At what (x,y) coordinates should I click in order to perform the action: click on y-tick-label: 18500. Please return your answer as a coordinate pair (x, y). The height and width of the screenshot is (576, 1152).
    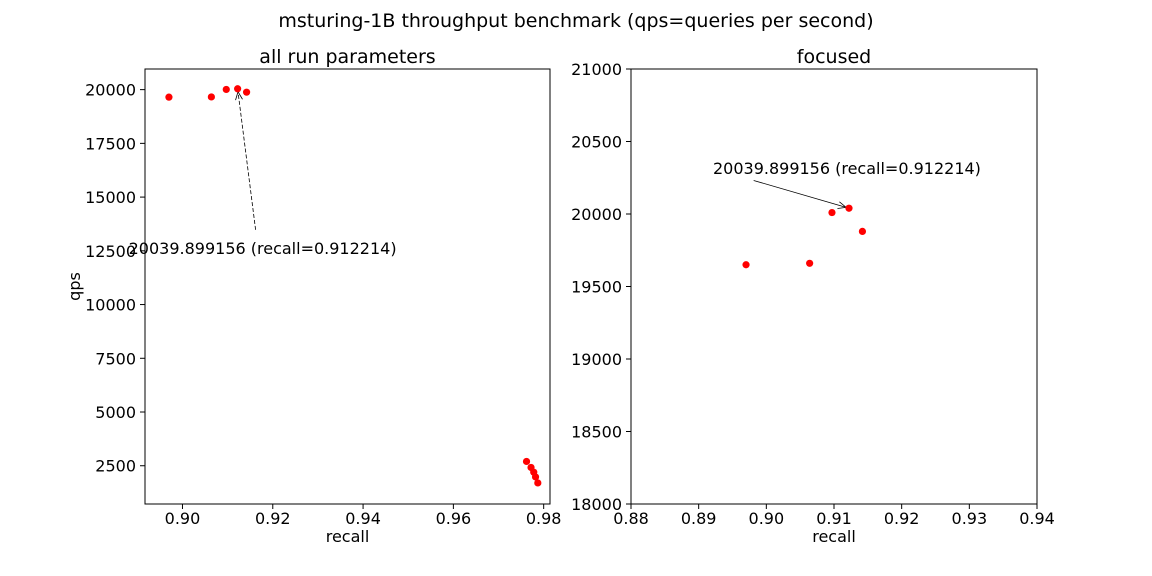
    Looking at the image, I should click on (596, 432).